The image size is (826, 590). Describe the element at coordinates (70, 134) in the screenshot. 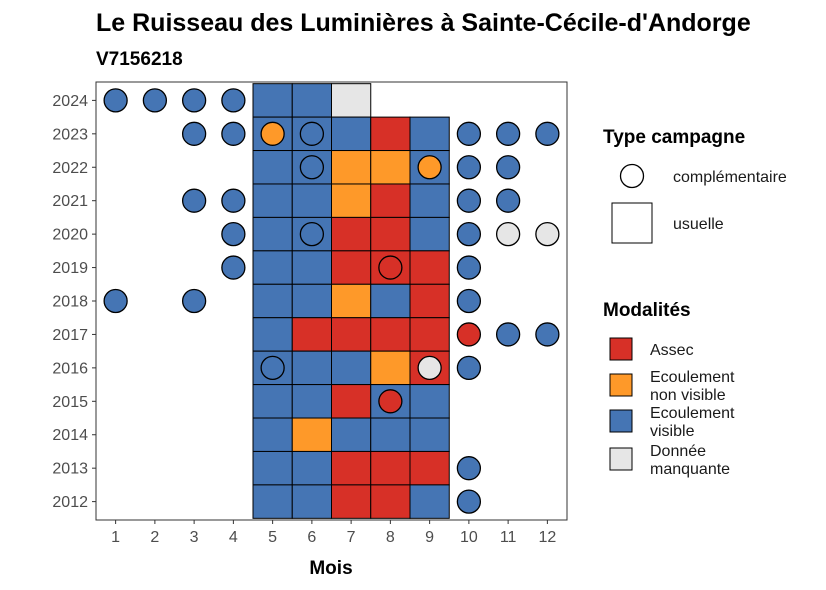

I see `y-tick-label: 2023` at that location.